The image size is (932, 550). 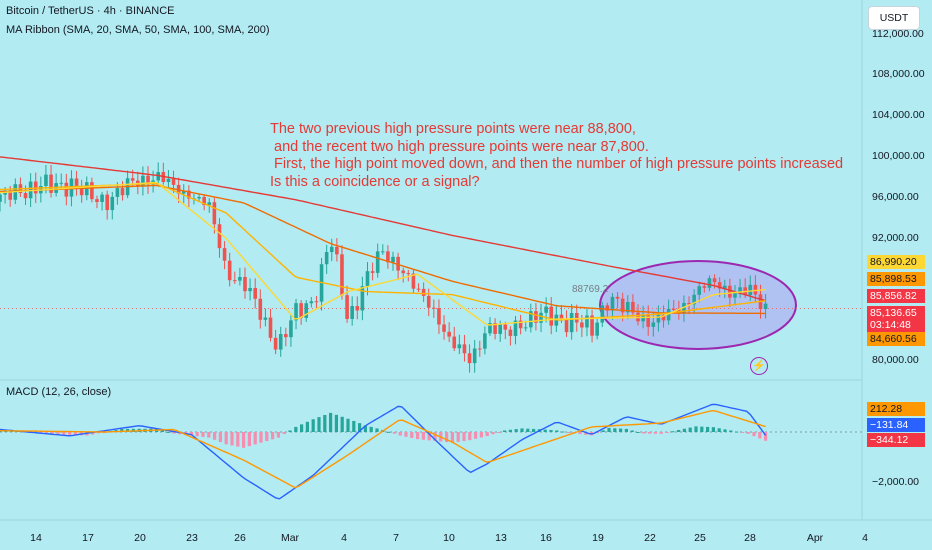 What do you see at coordinates (90, 11) in the screenshot?
I see `symbol-title: Bitcoin / TetherUS · 4h · BINANCE` at bounding box center [90, 11].